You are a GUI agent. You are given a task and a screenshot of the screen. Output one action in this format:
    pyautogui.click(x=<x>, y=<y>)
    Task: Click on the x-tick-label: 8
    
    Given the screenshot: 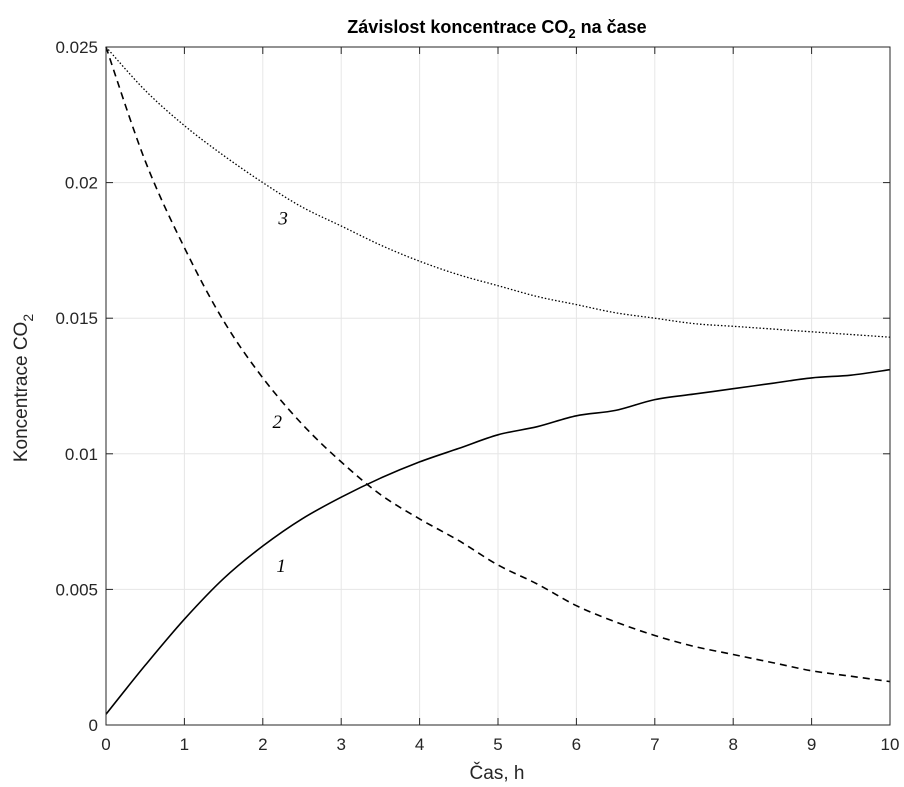 What is the action you would take?
    pyautogui.click(x=732, y=744)
    